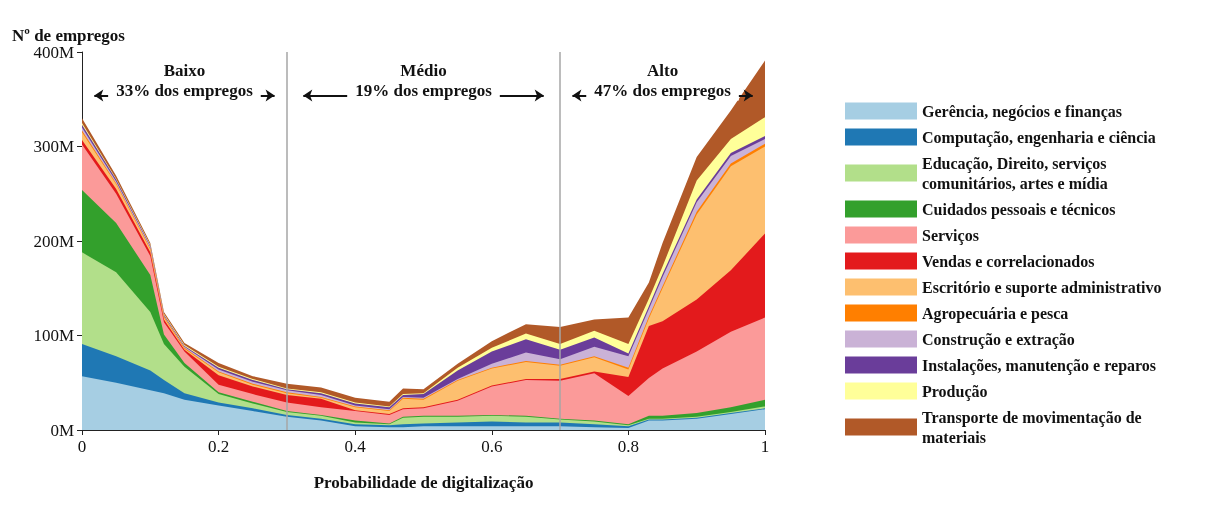 The height and width of the screenshot is (512, 1213). What do you see at coordinates (1034, 427) in the screenshot?
I see `legend-label: Transporte de movimentação de materiais` at bounding box center [1034, 427].